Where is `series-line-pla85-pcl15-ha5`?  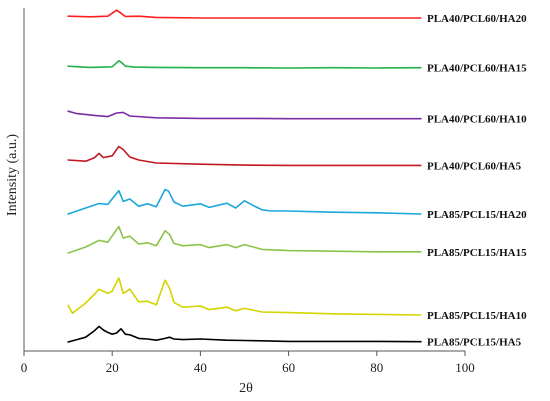 series-line-pla85-pcl15-ha5 is located at coordinates (244, 334).